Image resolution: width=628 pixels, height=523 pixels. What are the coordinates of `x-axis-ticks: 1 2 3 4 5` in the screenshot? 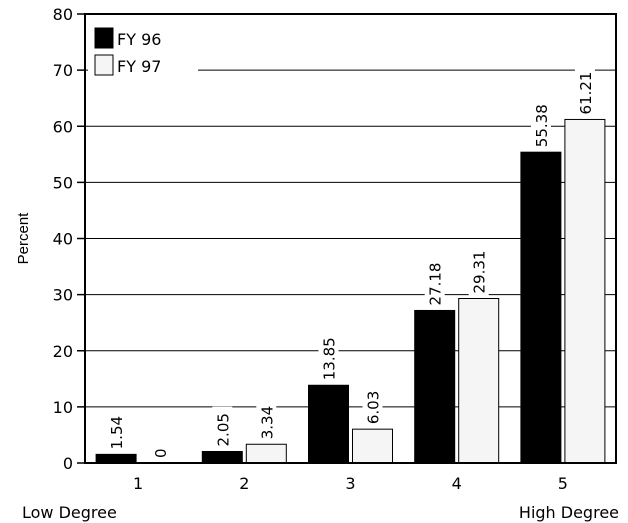 It's located at (350, 483).